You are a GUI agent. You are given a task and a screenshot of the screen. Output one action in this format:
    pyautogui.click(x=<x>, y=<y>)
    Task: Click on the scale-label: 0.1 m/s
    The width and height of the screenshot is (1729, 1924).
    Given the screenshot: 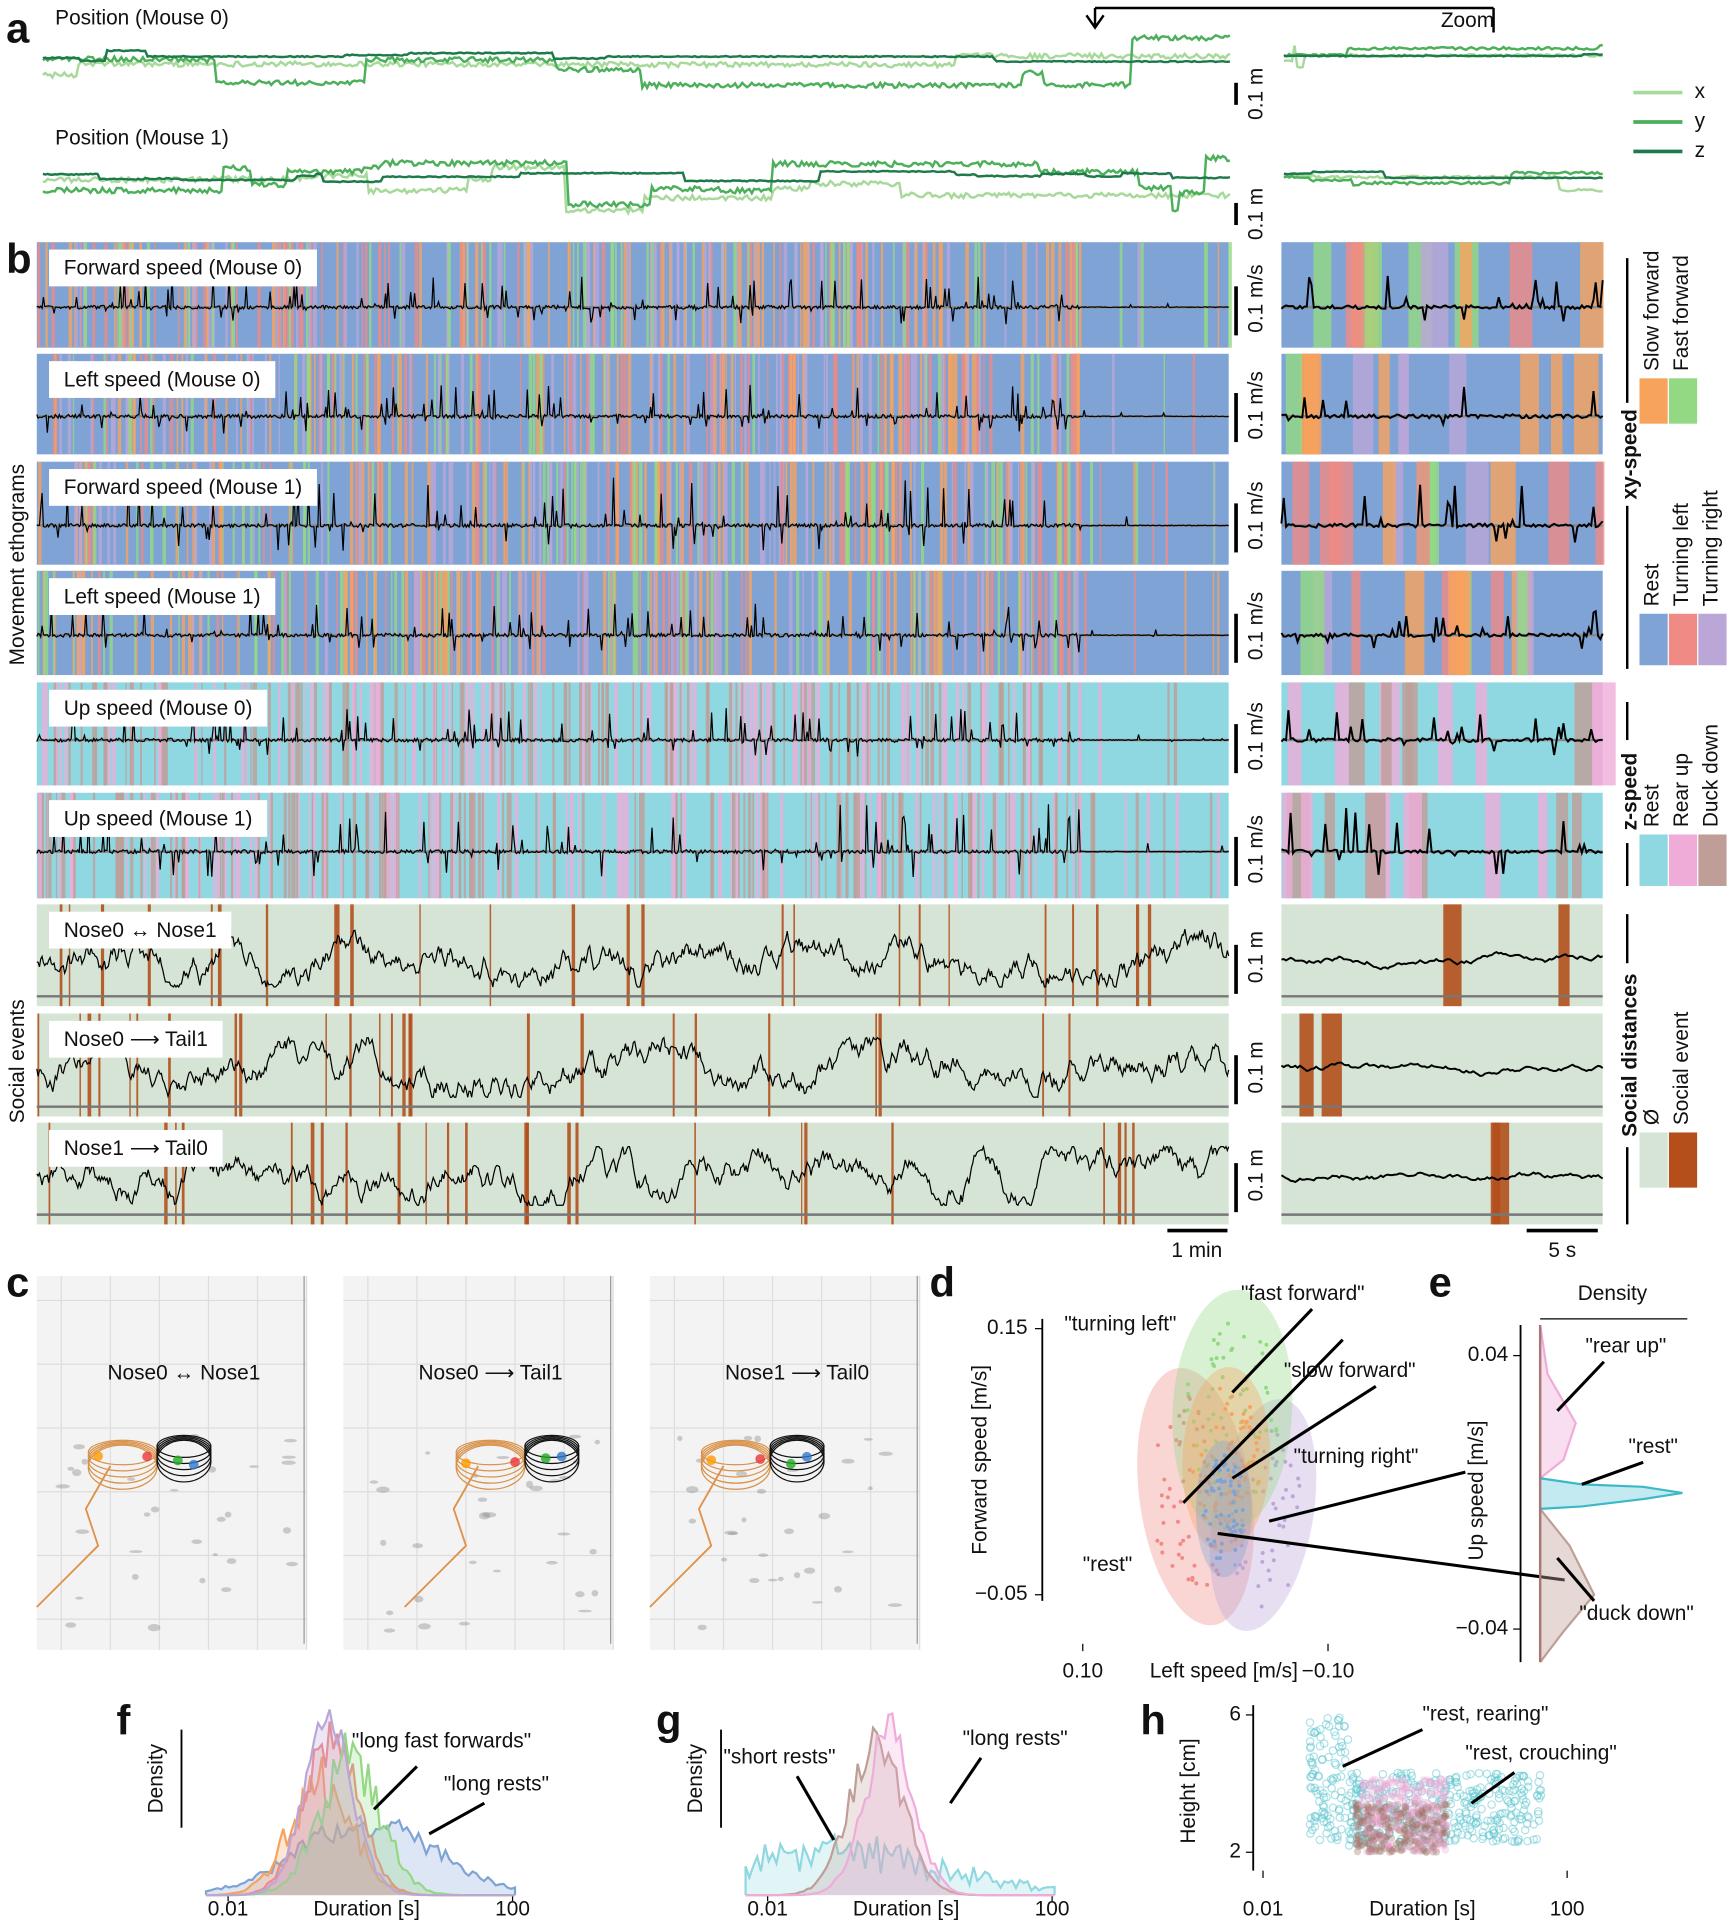 What is the action you would take?
    pyautogui.click(x=1255, y=515)
    